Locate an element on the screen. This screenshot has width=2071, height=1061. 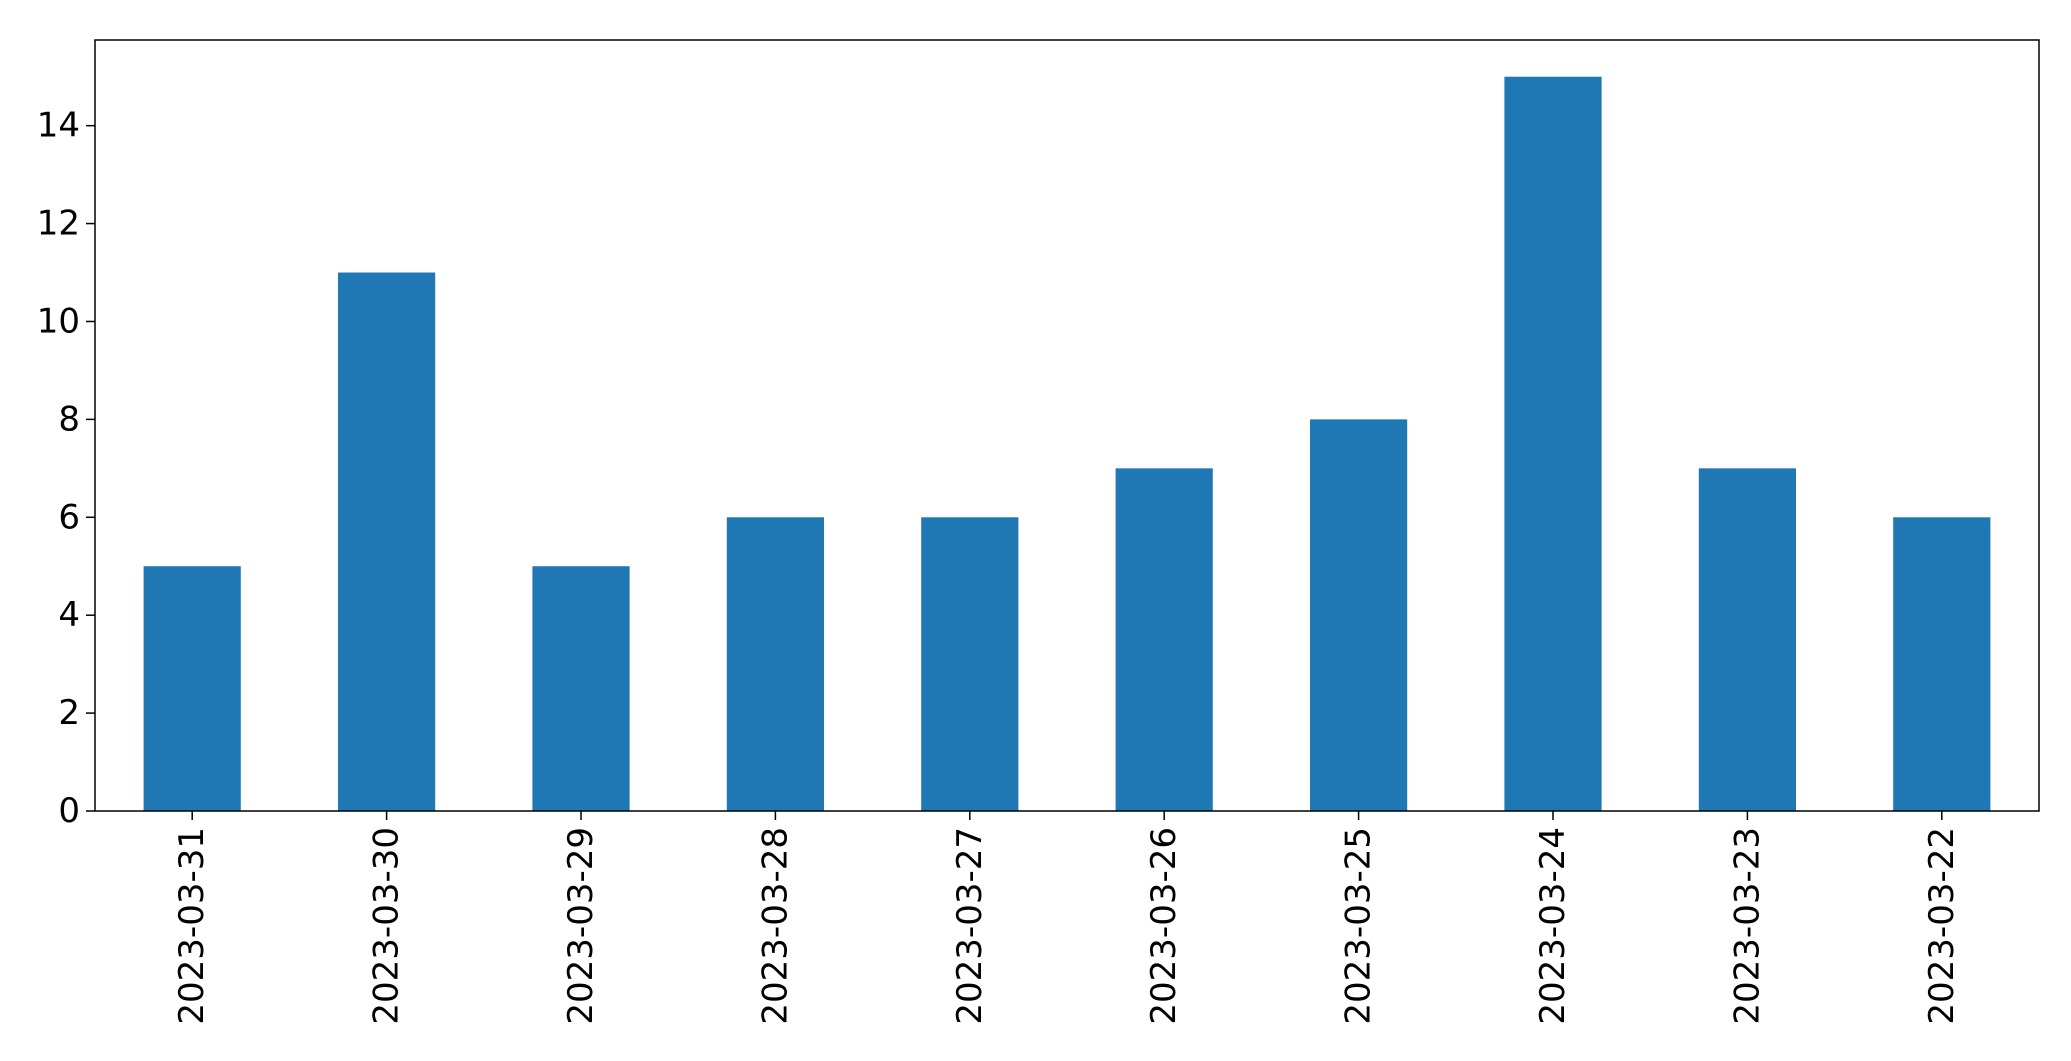
y-tick-label: 6 is located at coordinates (69, 517).